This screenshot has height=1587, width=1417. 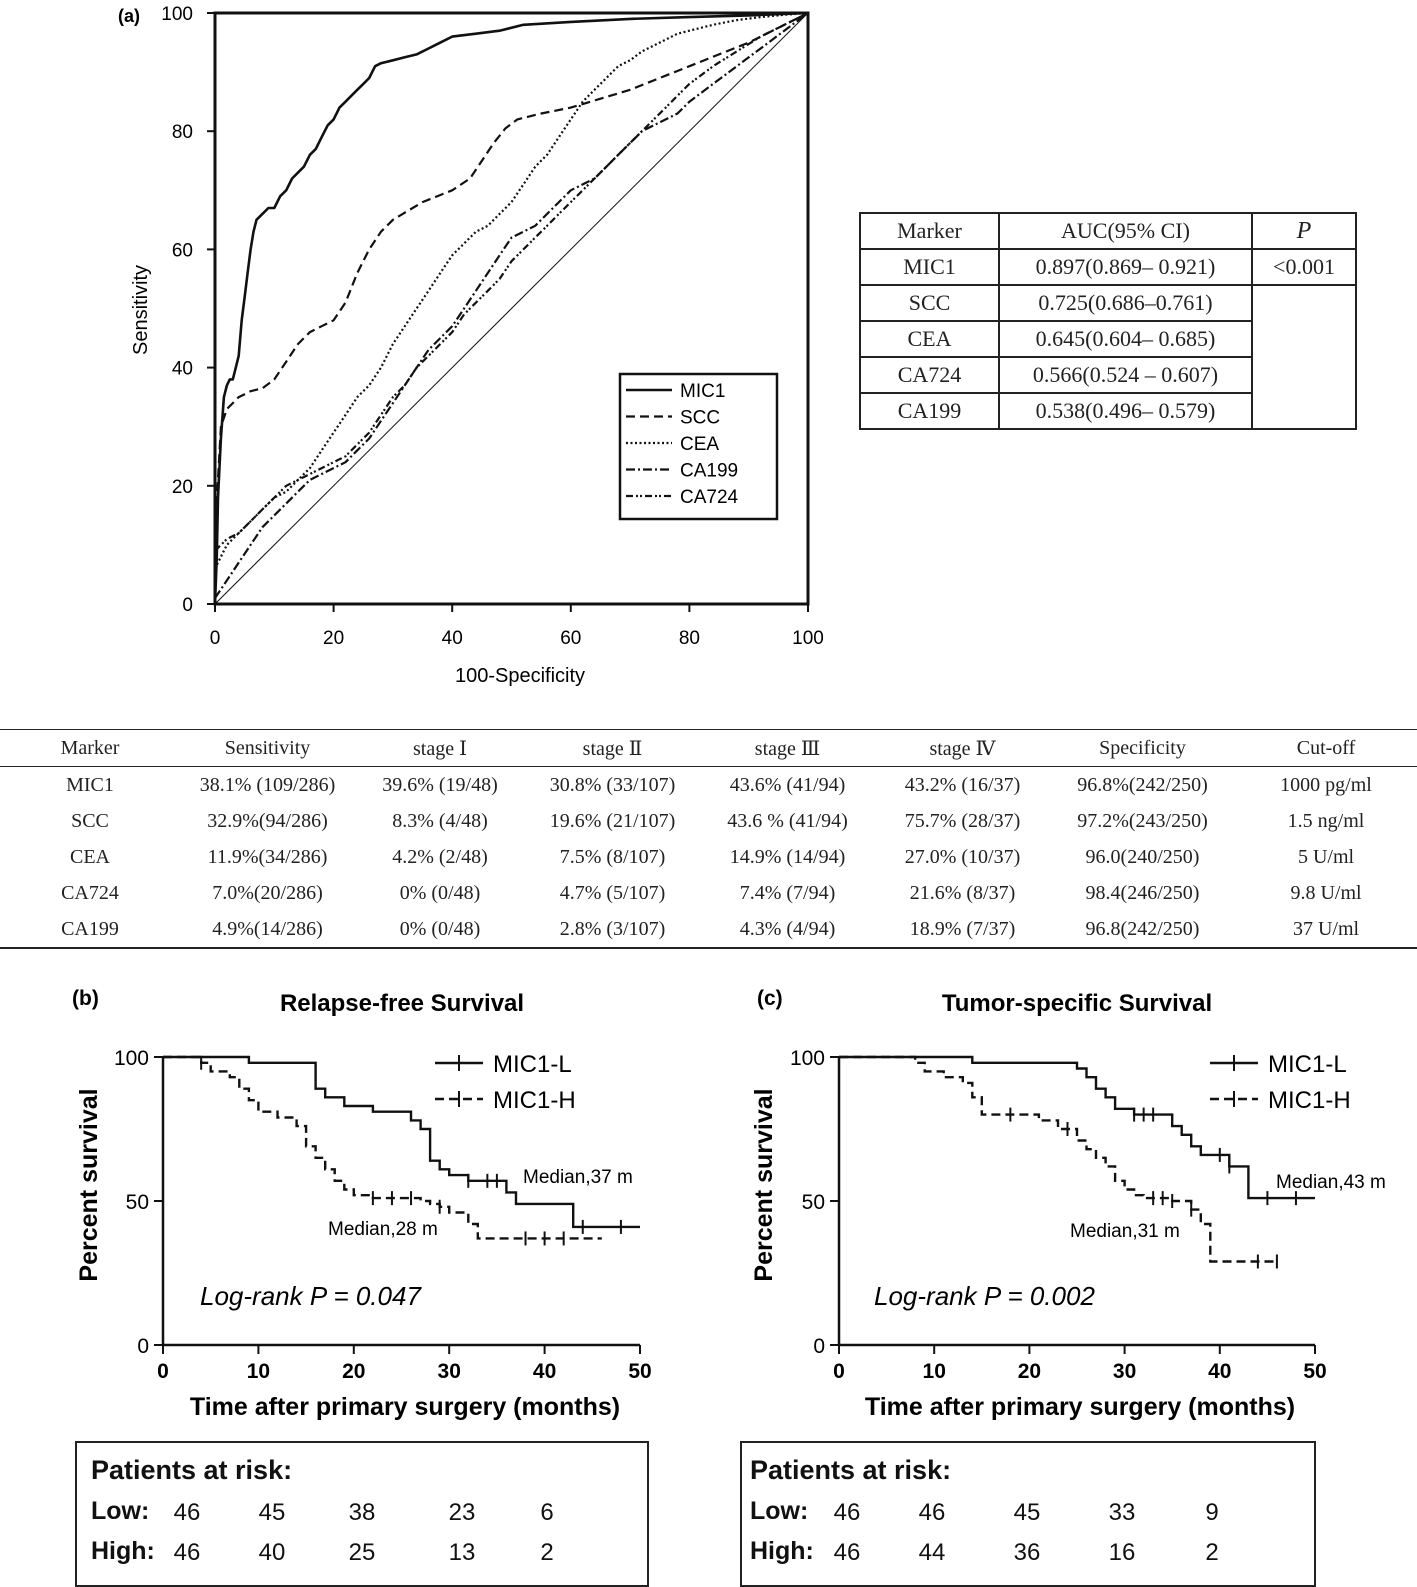 I want to click on km-c-median-h: Median,31 m, so click(x=1125, y=1231).